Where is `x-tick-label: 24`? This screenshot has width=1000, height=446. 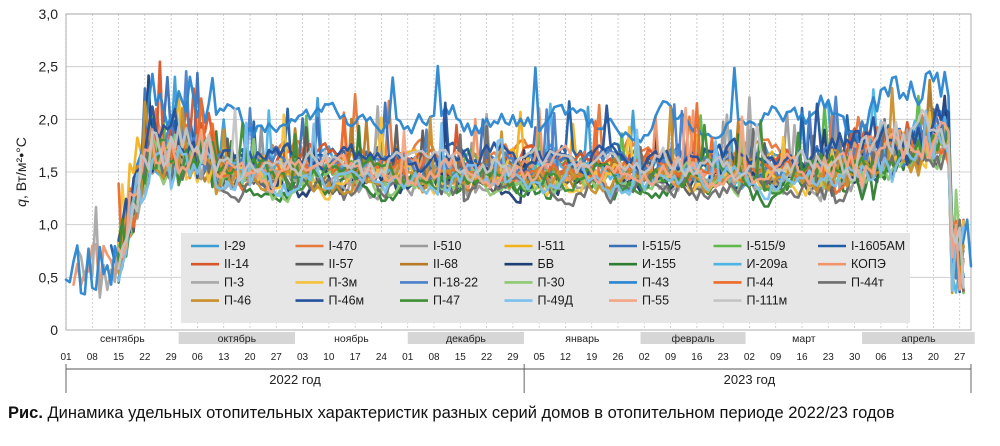
x-tick-label: 24 is located at coordinates (382, 357).